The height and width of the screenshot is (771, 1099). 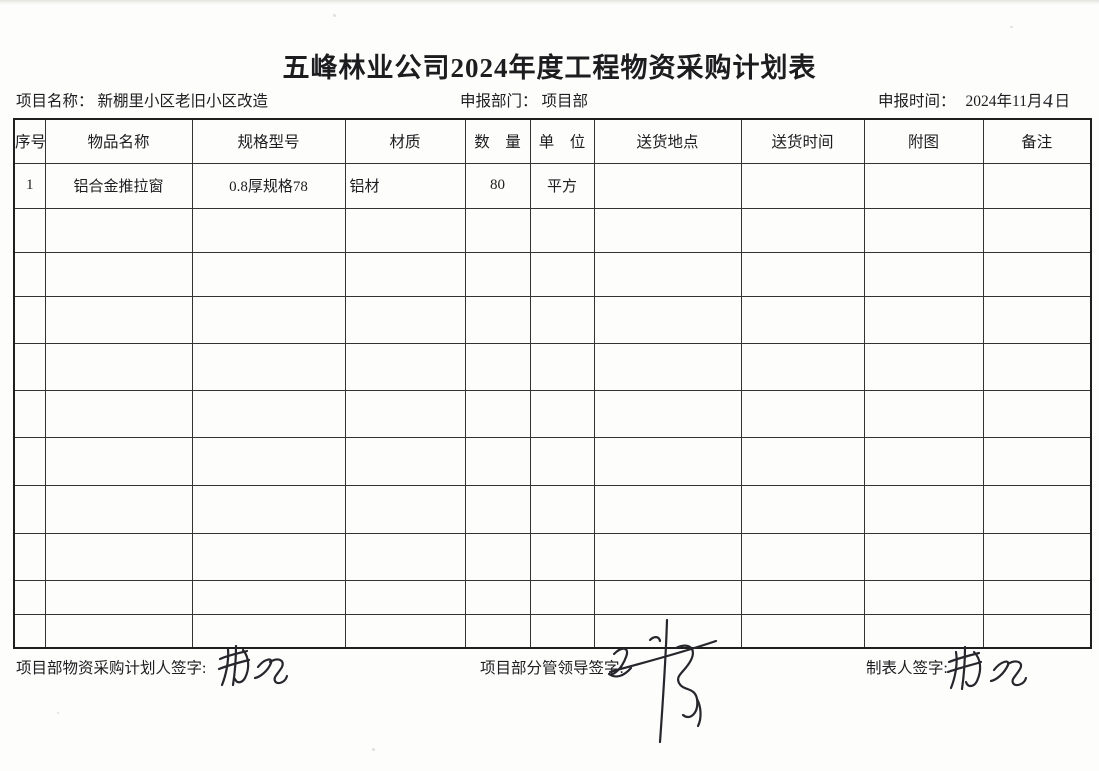 What do you see at coordinates (917, 101) in the screenshot?
I see `report-time-label: 申报时间：` at bounding box center [917, 101].